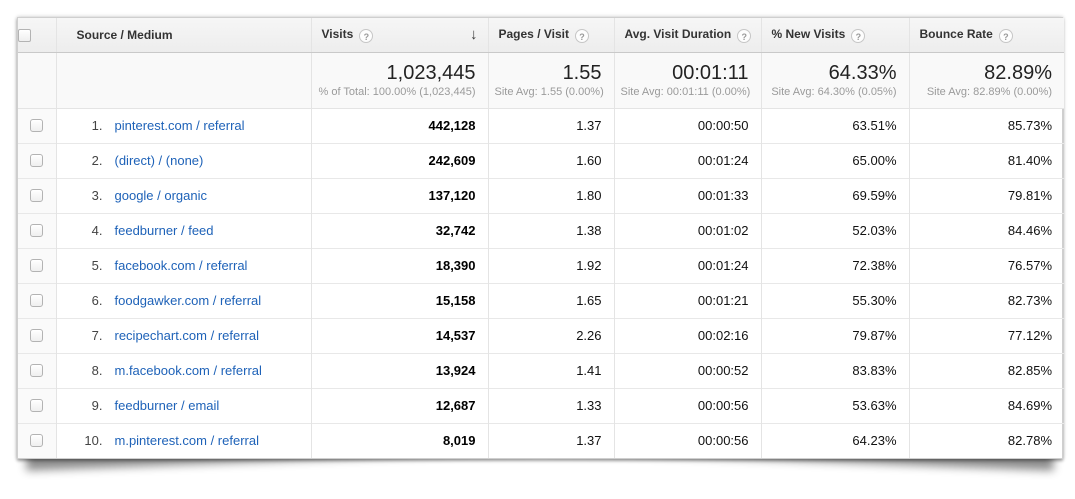  Describe the element at coordinates (97, 300) in the screenshot. I see `row-rank: 6.` at that location.